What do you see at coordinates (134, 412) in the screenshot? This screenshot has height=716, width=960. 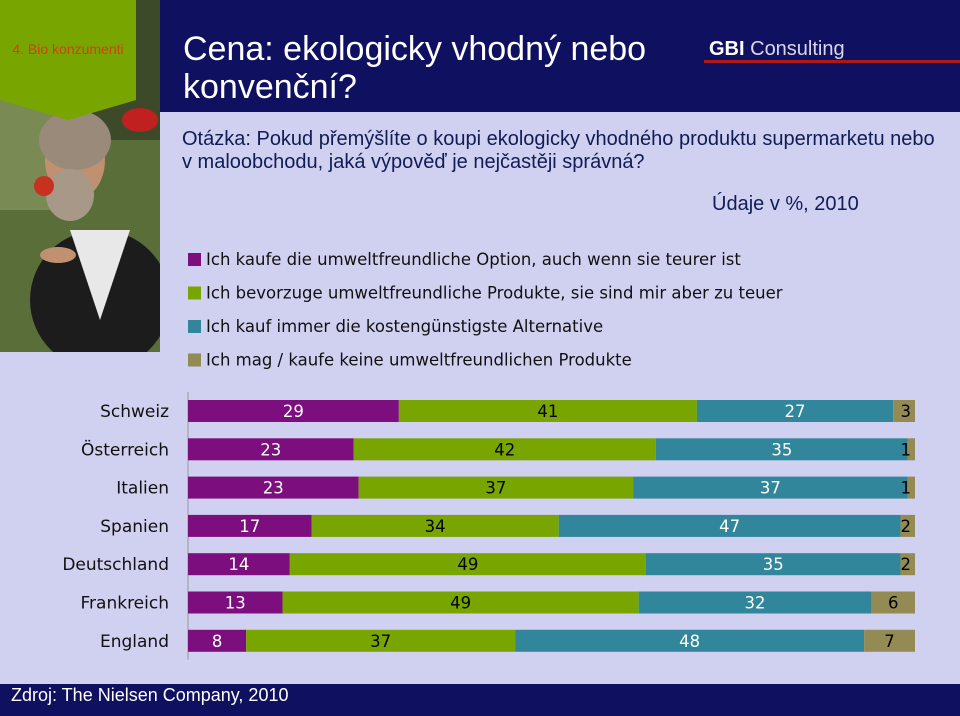 I see `category-label: Schweiz` at bounding box center [134, 412].